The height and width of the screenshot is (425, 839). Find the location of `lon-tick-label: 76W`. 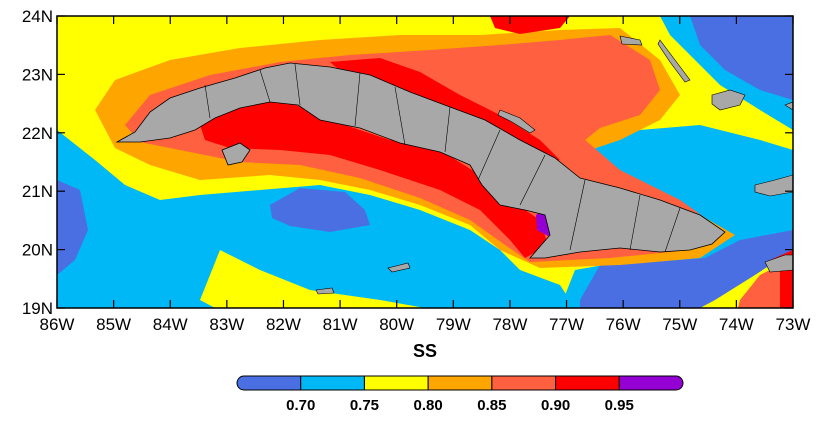

lon-tick-label: 76W is located at coordinates (623, 324).